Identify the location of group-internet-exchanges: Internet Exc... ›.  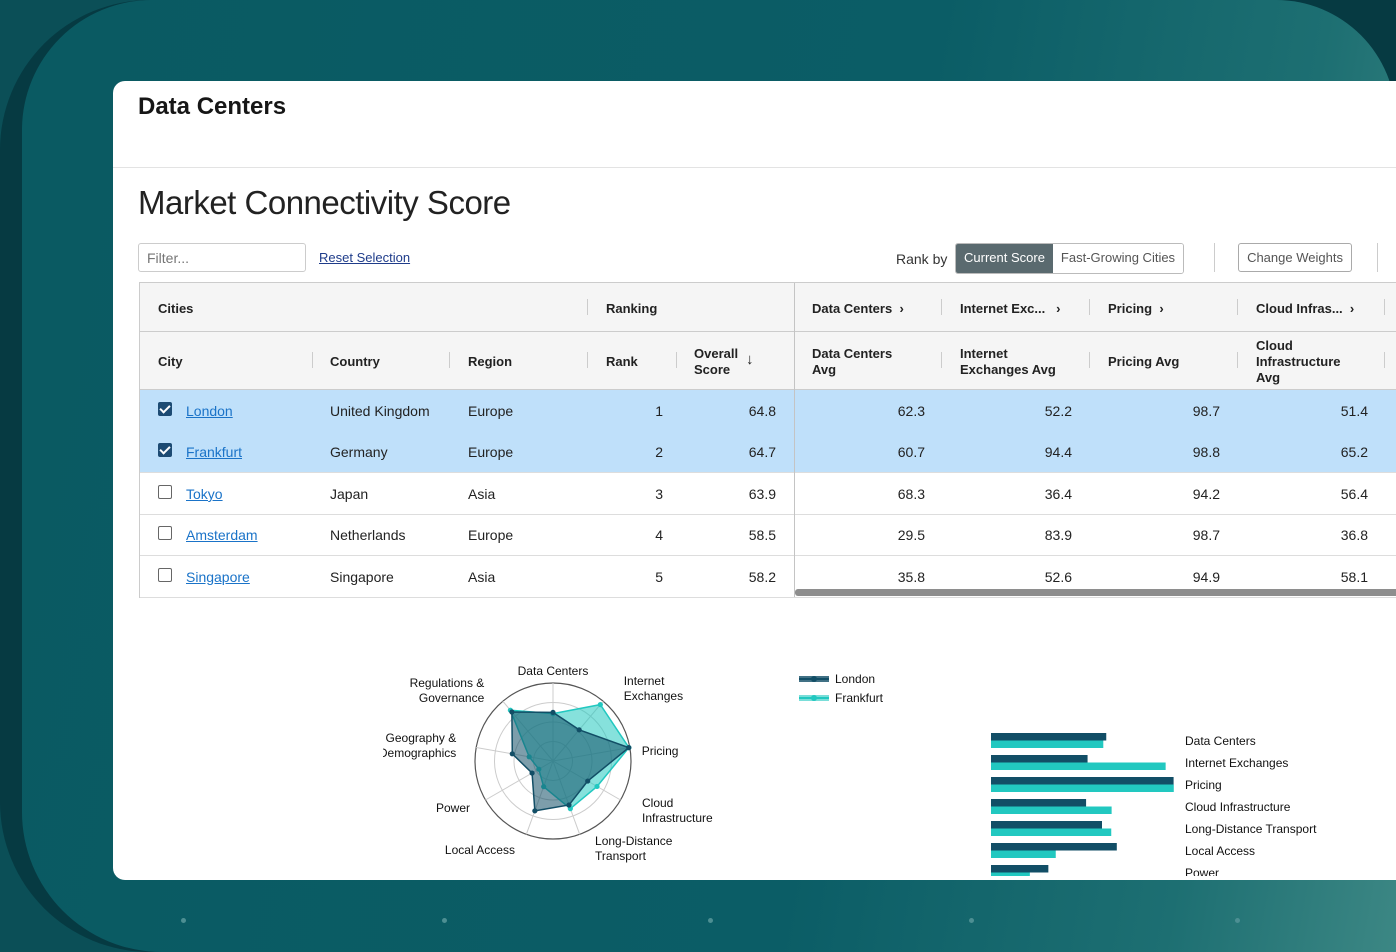
(1010, 308).